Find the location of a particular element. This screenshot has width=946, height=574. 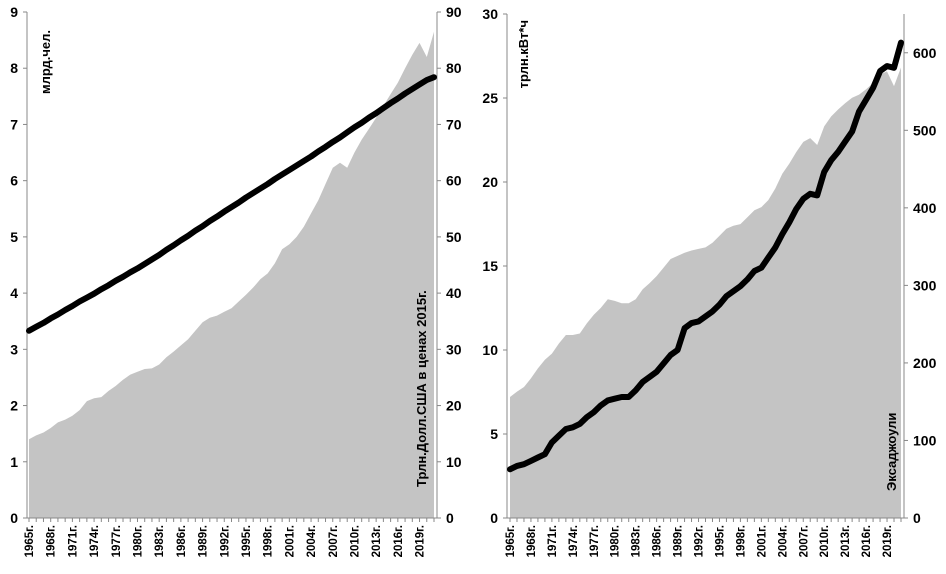

left-axis-title: млрд.чел. is located at coordinates (45, 62).